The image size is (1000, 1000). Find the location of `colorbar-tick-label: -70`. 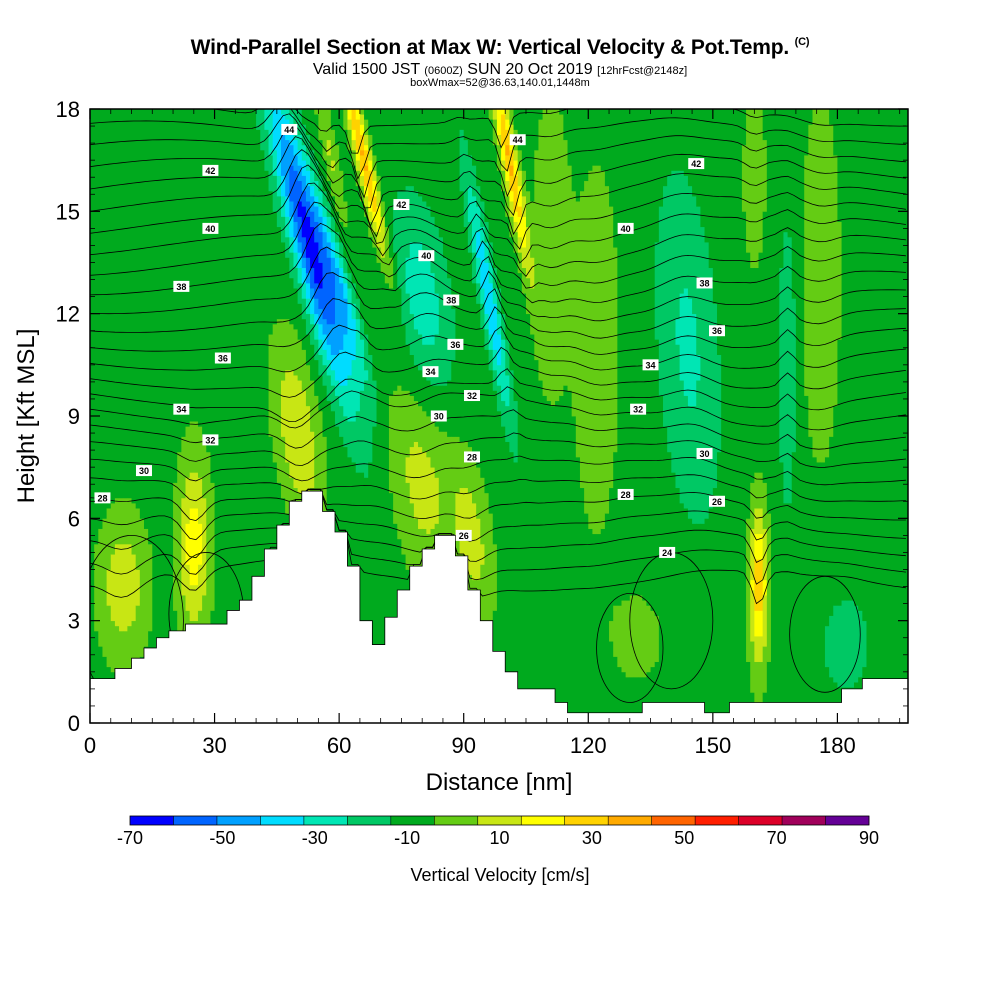

colorbar-tick-label: -70 is located at coordinates (130, 838).